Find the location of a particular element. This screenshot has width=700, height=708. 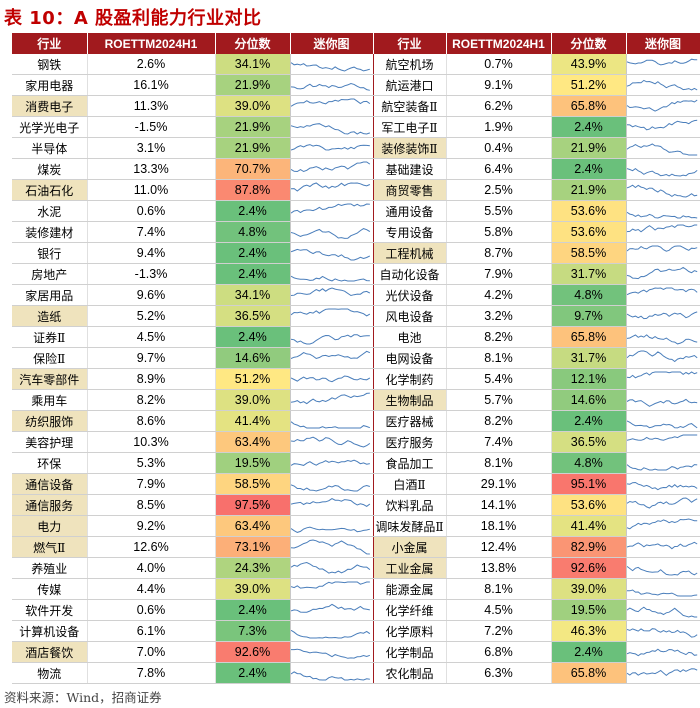

roe-value-left: 3.1% is located at coordinates (151, 148).